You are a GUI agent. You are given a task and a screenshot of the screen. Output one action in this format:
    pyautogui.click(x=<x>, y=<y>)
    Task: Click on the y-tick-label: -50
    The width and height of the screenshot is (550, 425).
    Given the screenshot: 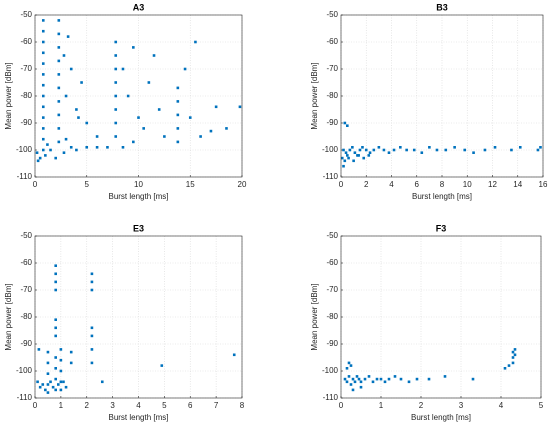 What is the action you would take?
    pyautogui.click(x=332, y=235)
    